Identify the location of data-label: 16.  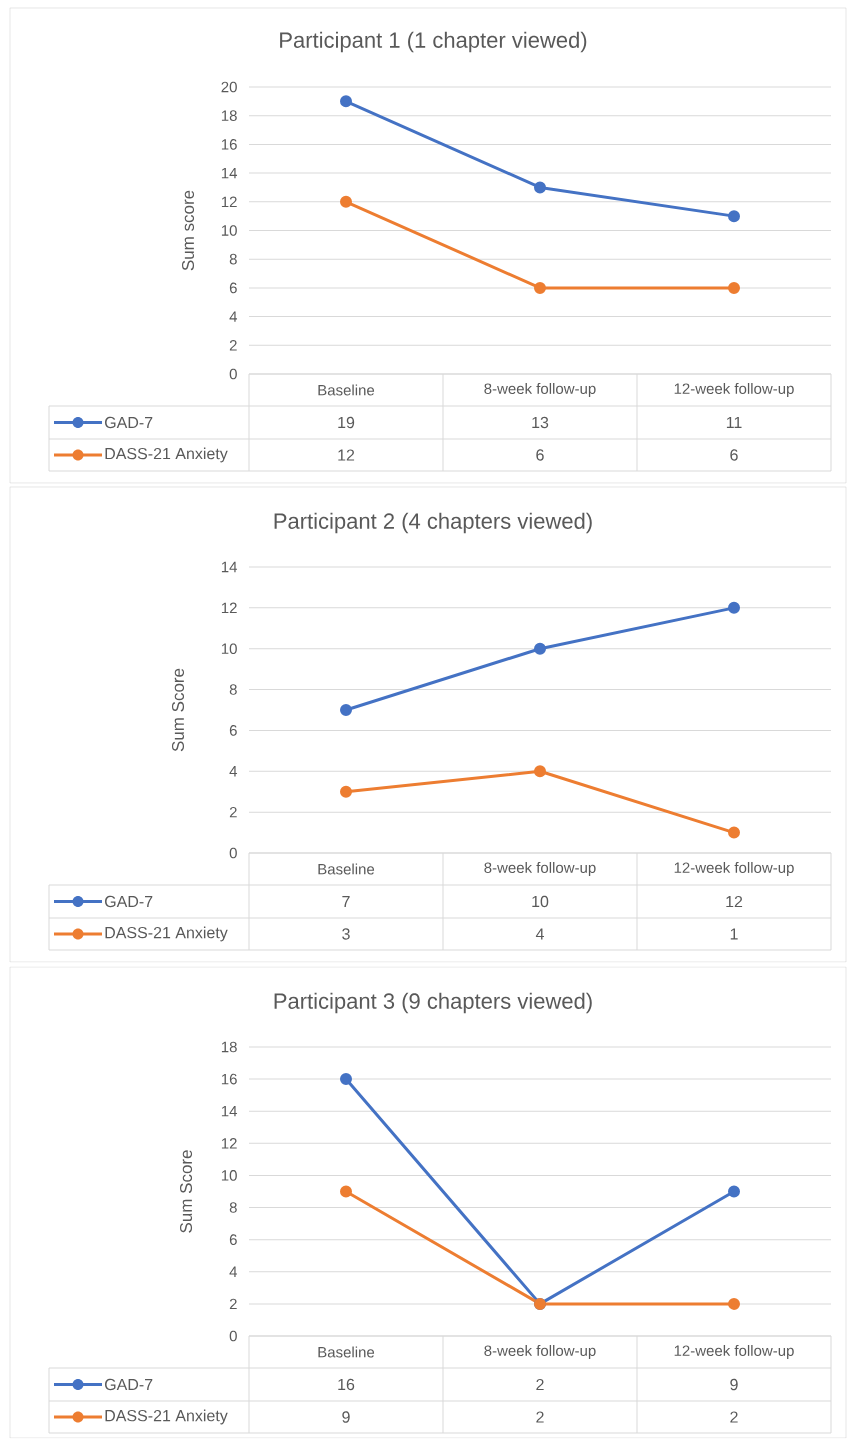
(346, 1384).